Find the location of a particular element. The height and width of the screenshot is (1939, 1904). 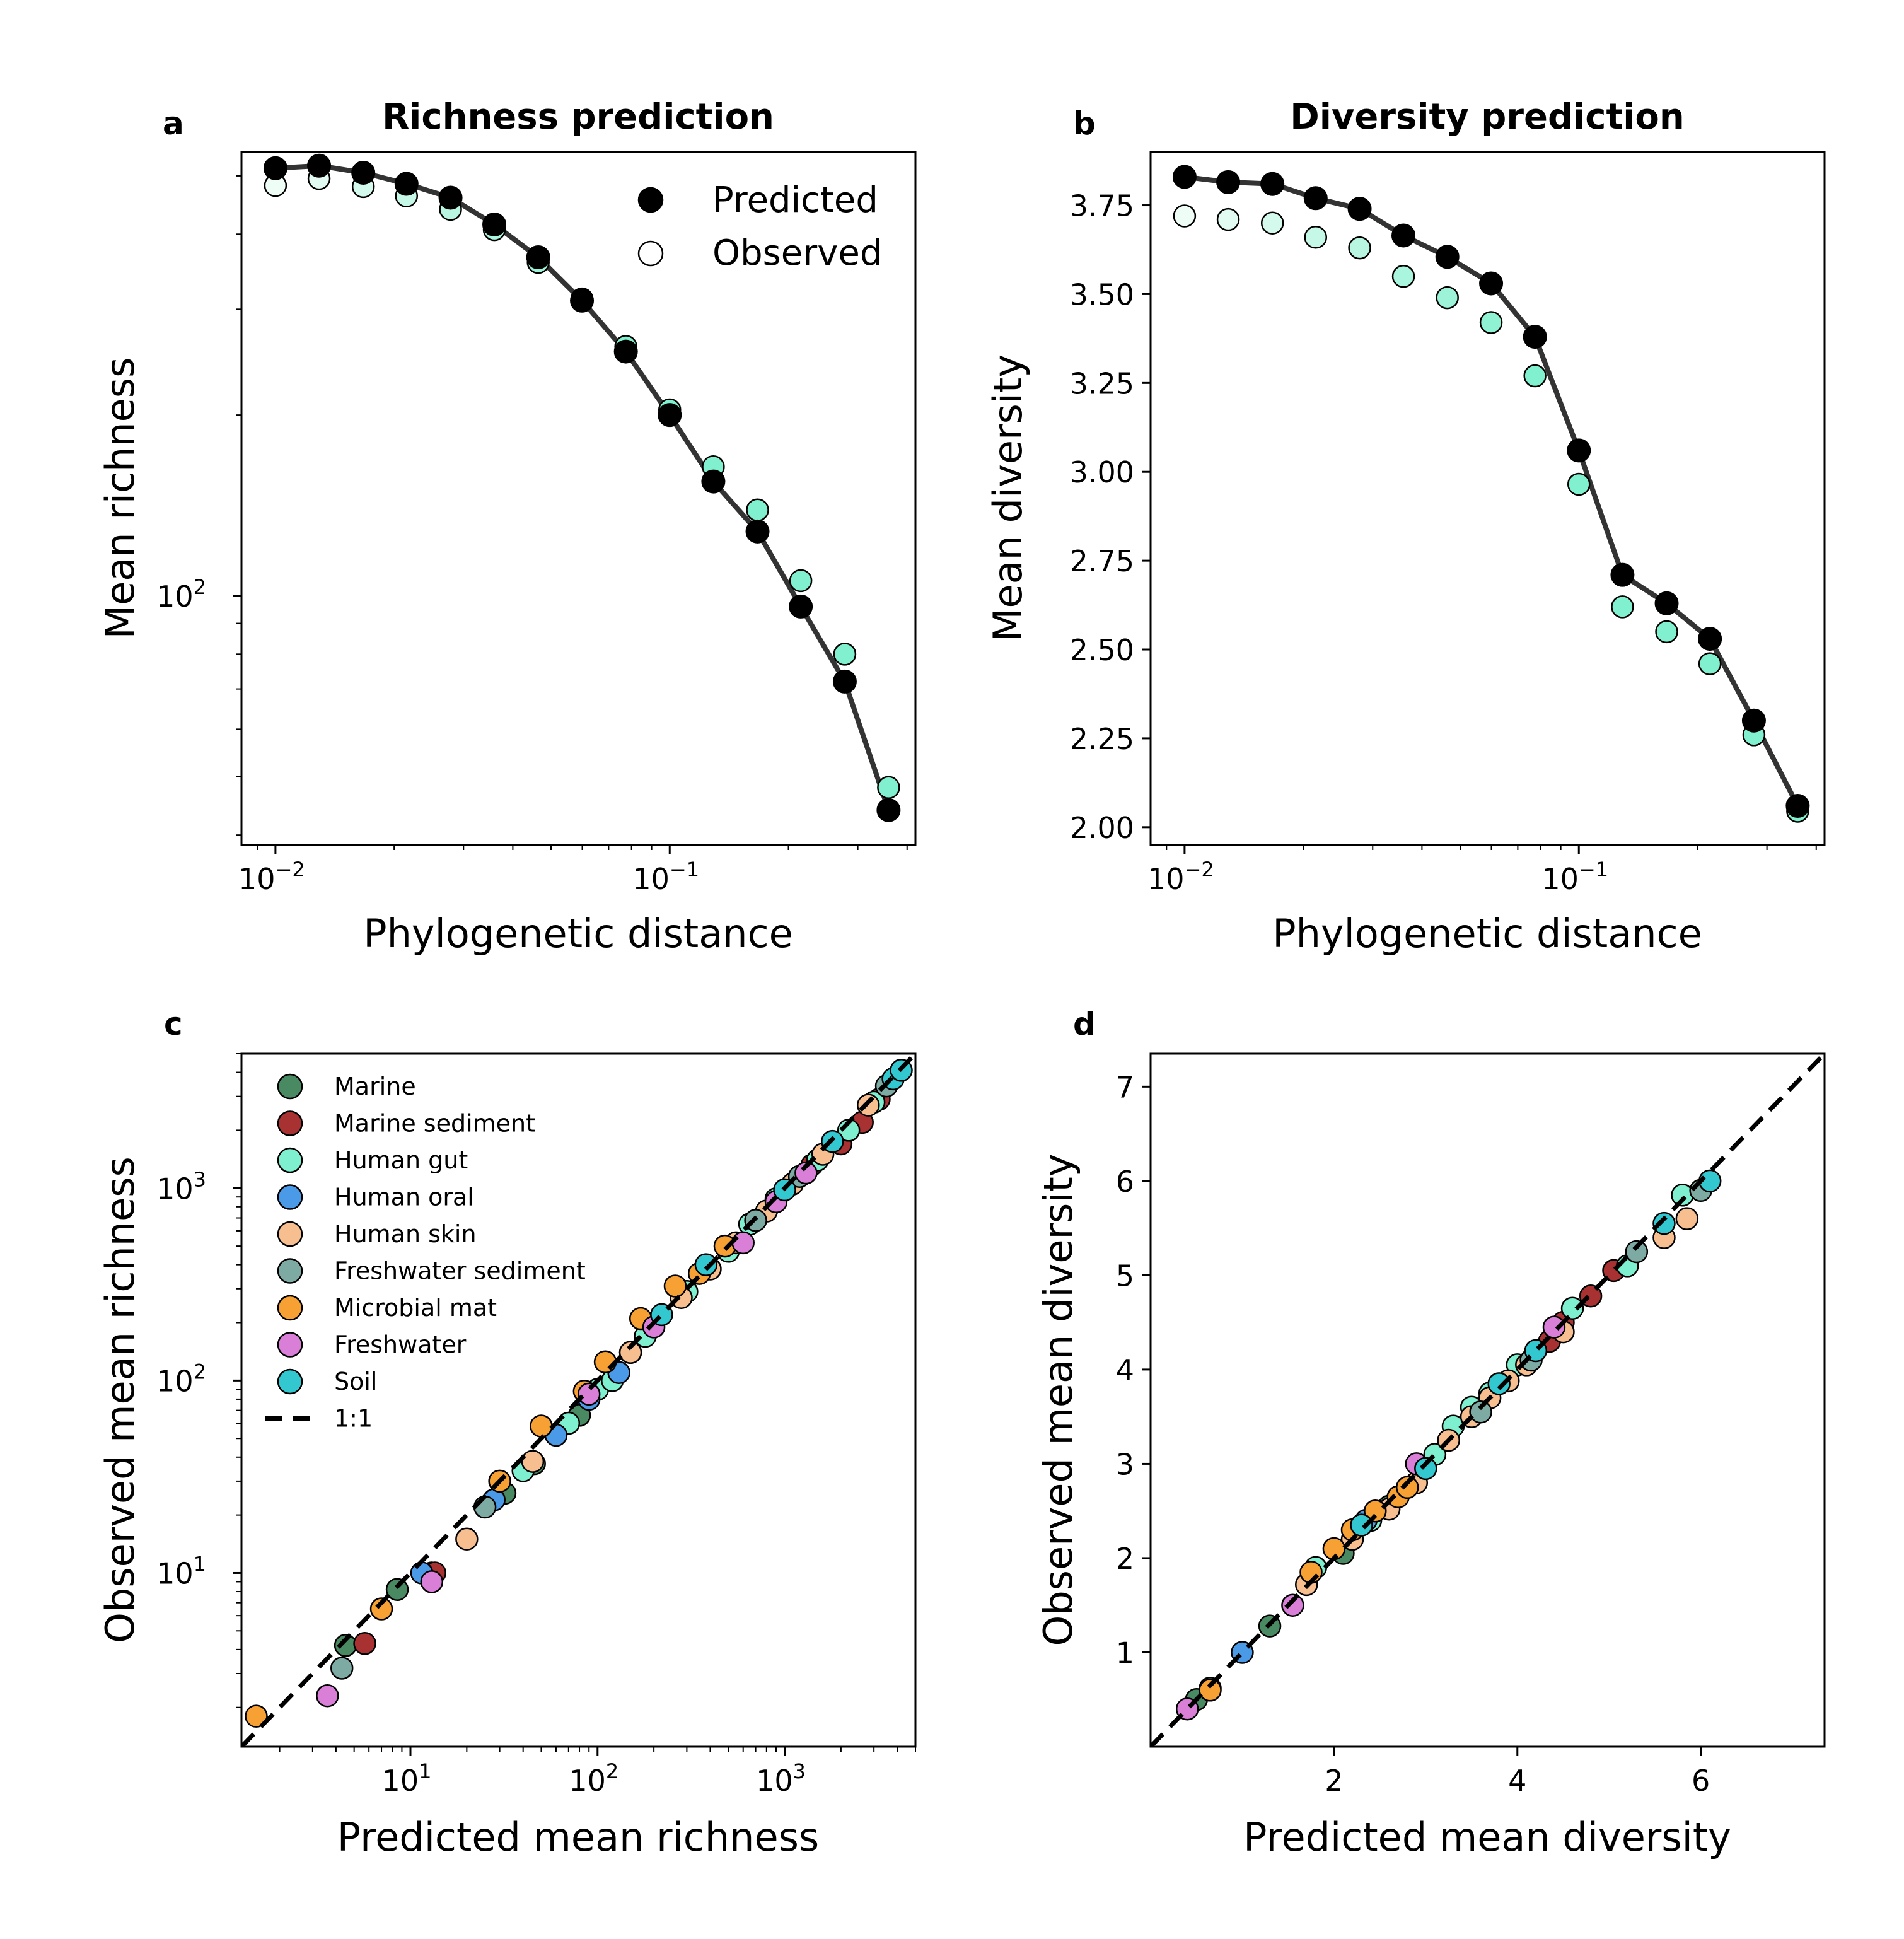

legend-observed-marker is located at coordinates (650, 254).